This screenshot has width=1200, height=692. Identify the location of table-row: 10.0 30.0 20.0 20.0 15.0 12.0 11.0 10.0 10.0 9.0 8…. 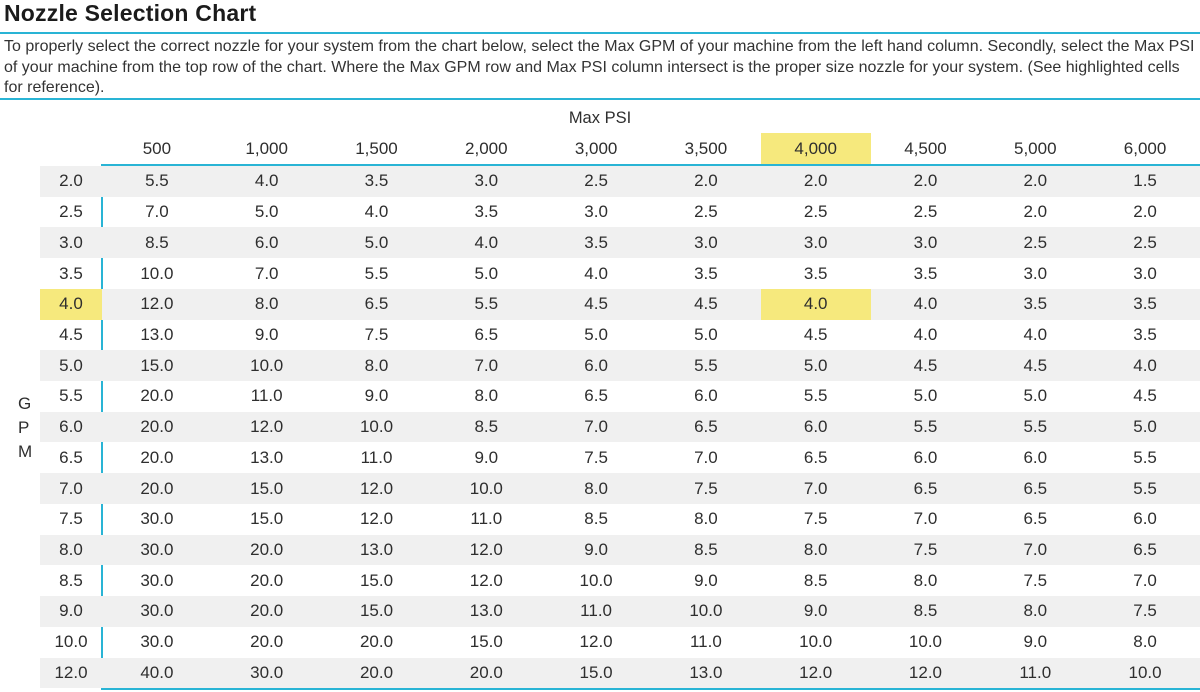
(620, 642).